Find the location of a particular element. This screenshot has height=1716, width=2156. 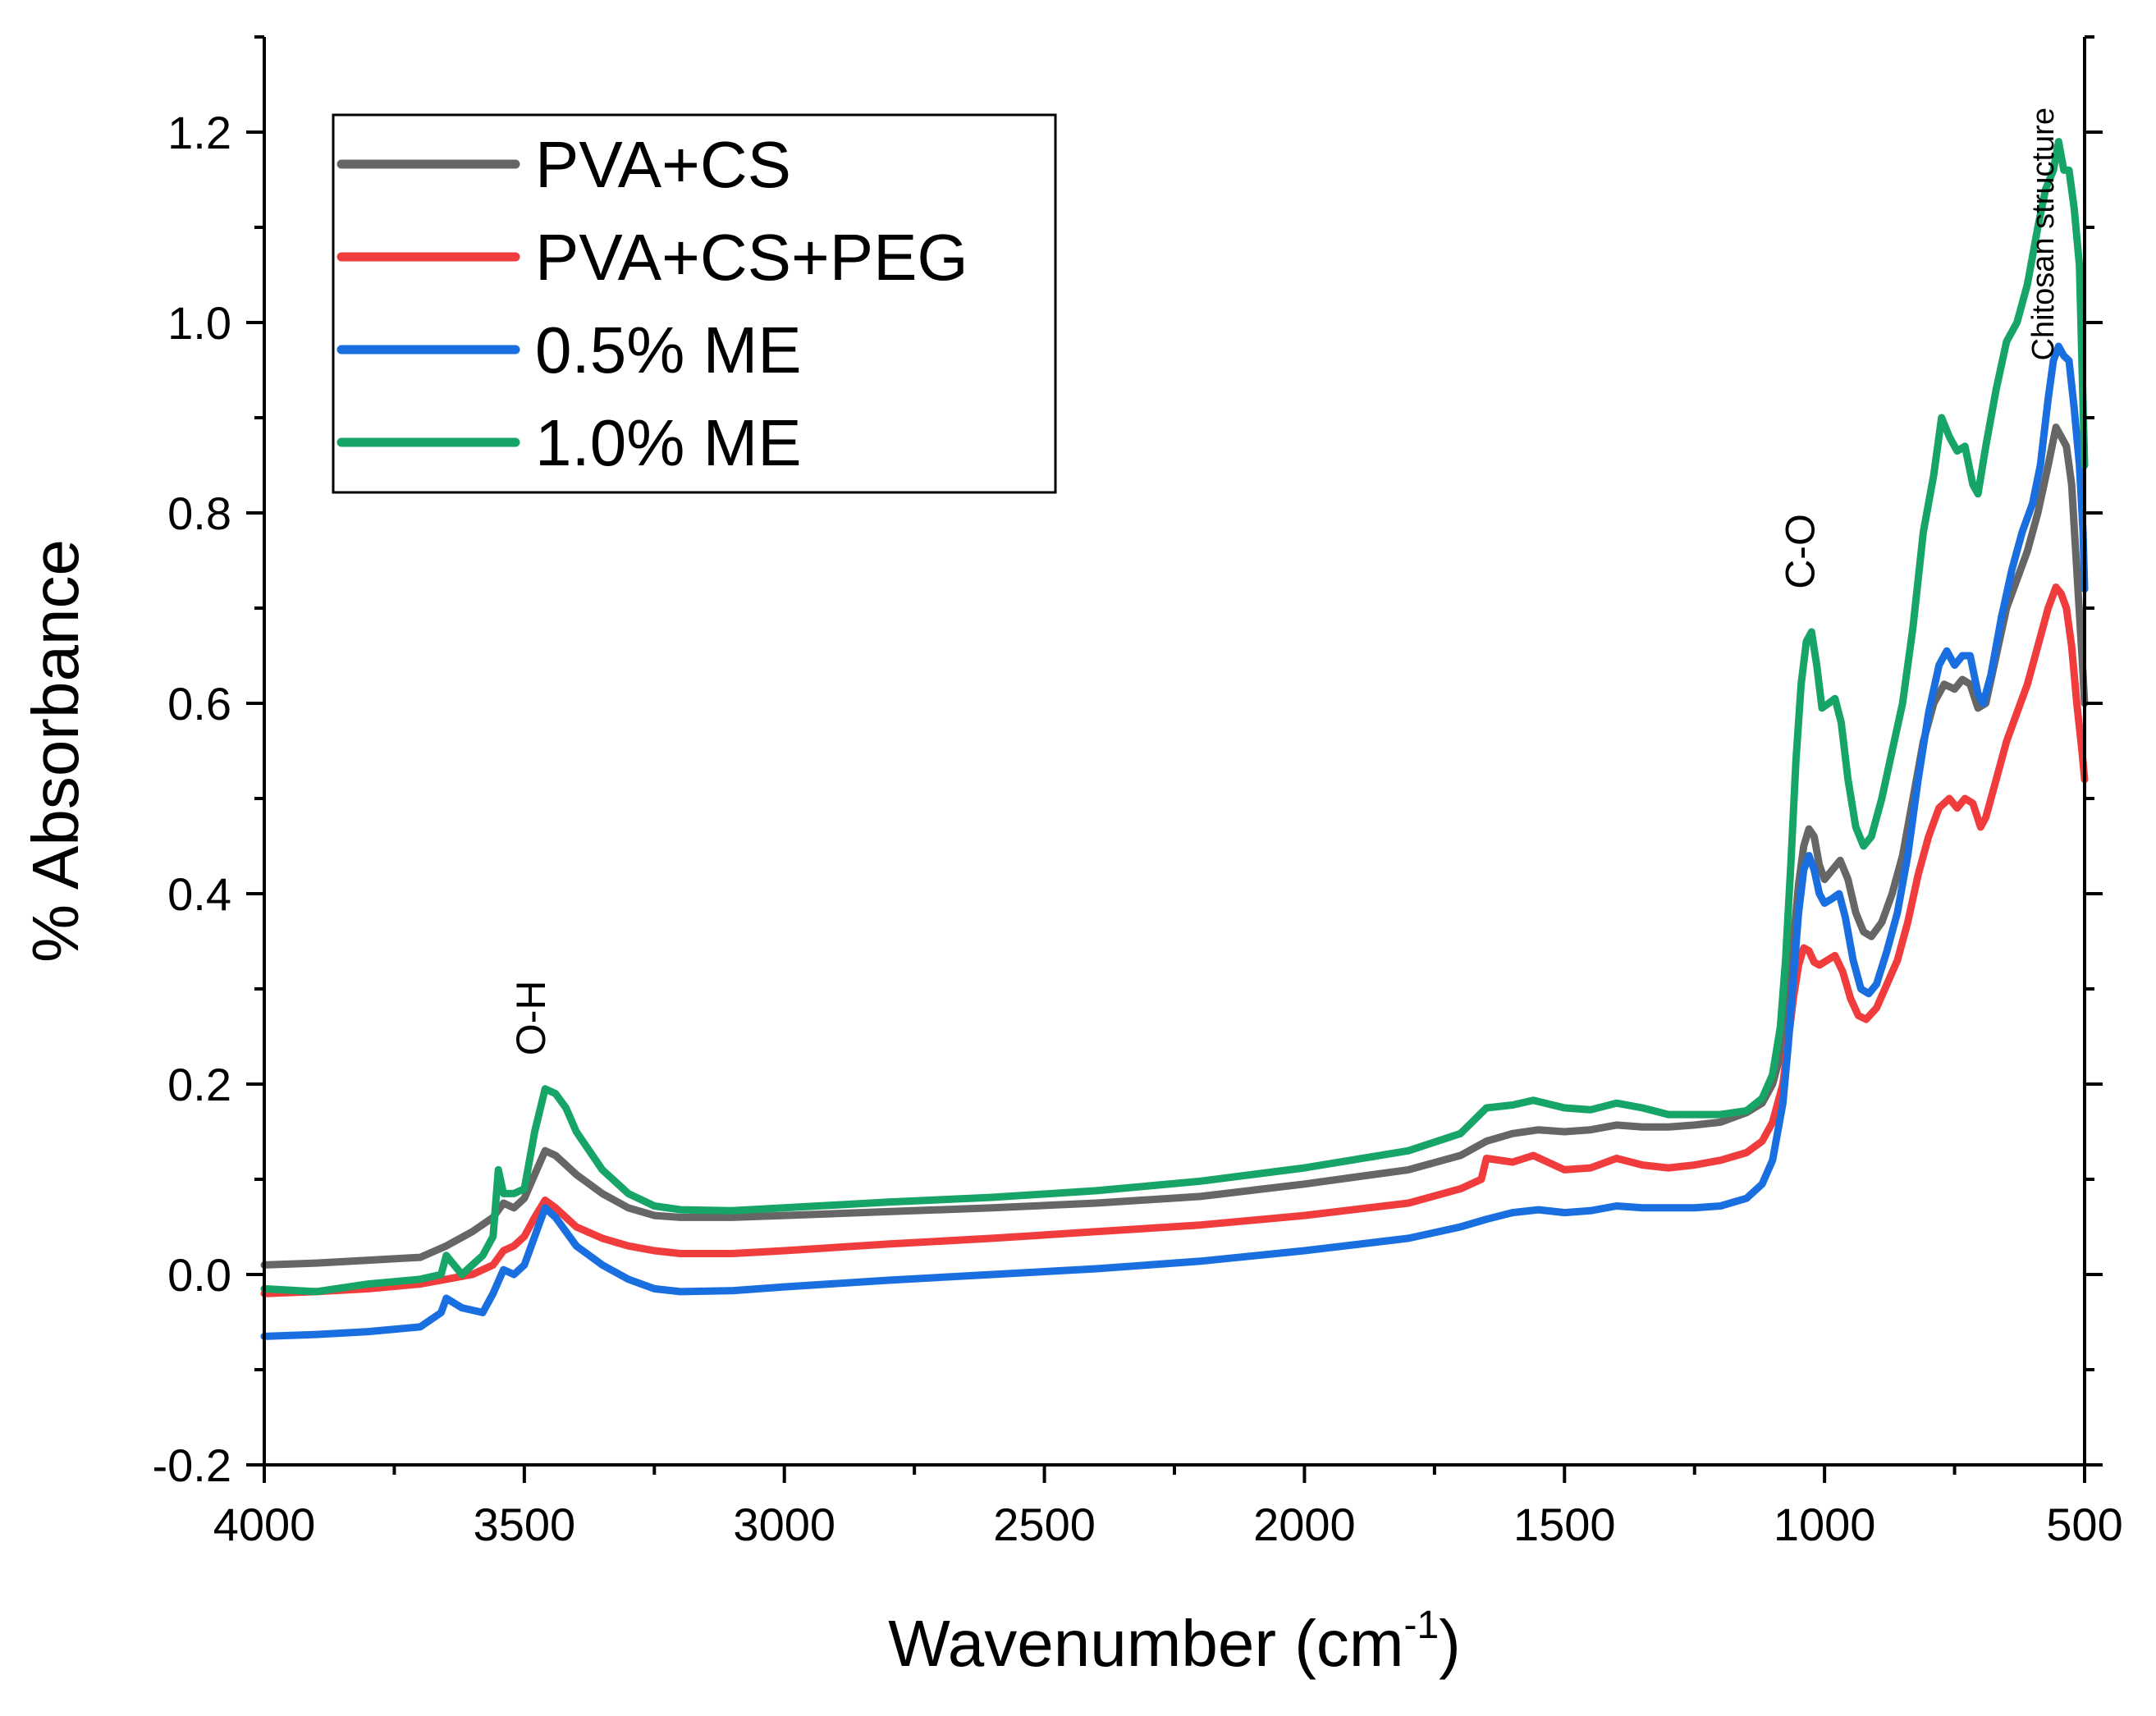

y-tick-label-5: 0.8 is located at coordinates (199, 513).